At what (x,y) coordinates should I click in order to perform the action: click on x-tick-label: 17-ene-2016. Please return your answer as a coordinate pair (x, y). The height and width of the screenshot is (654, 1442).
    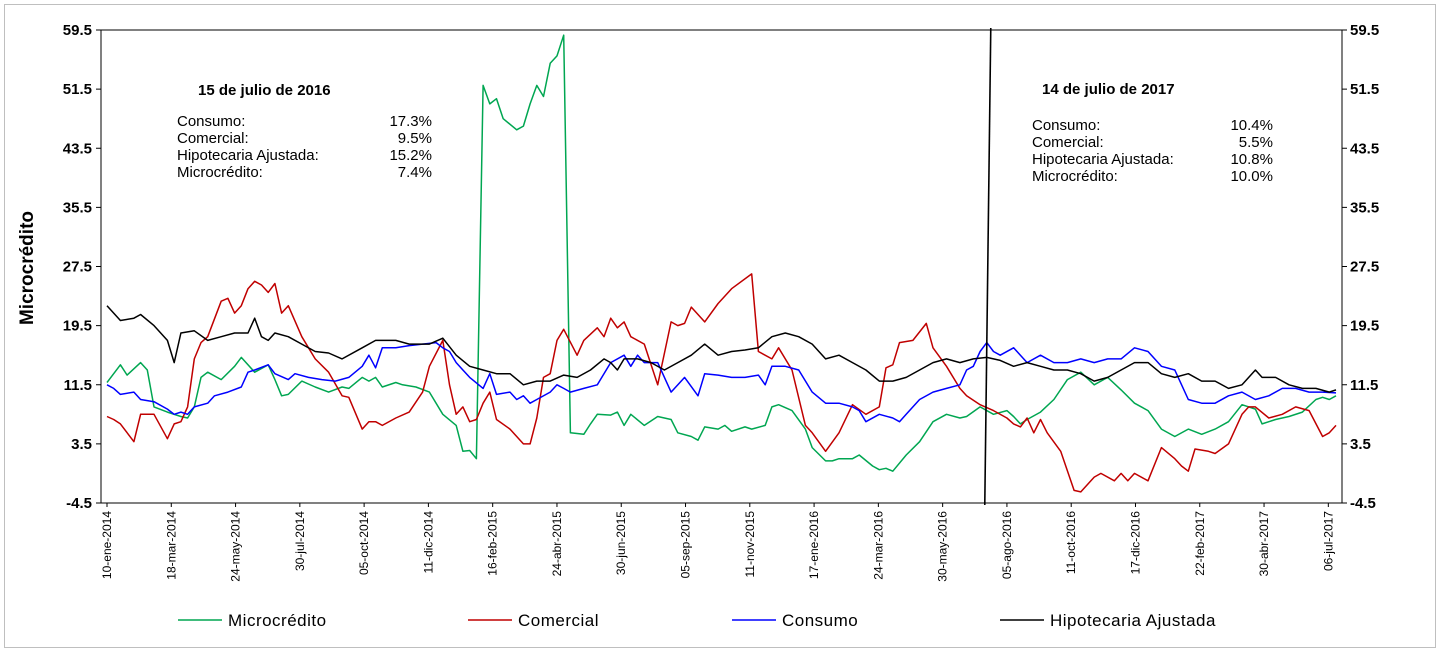
    Looking at the image, I should click on (814, 545).